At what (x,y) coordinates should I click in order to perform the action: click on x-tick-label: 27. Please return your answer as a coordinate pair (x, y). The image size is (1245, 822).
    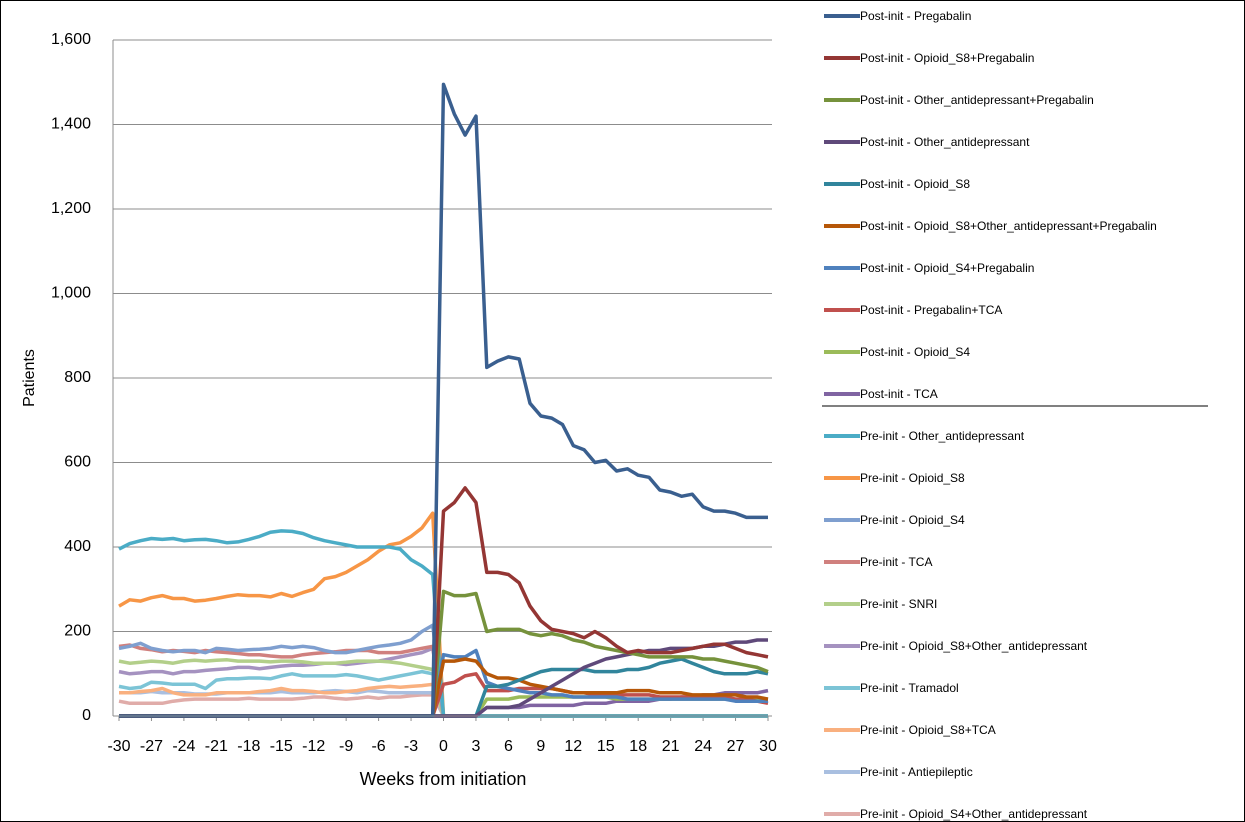
    Looking at the image, I should click on (736, 746).